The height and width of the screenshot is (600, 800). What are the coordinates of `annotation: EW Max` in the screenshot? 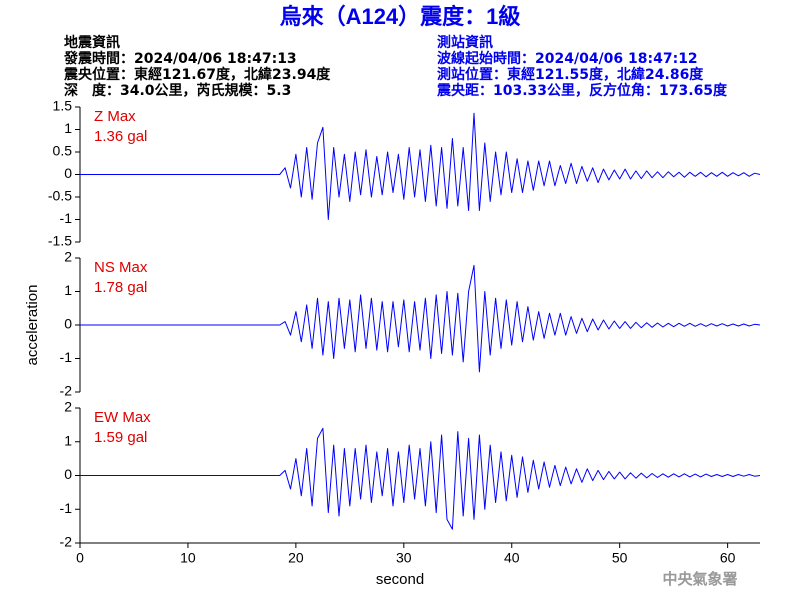 It's located at (122, 417).